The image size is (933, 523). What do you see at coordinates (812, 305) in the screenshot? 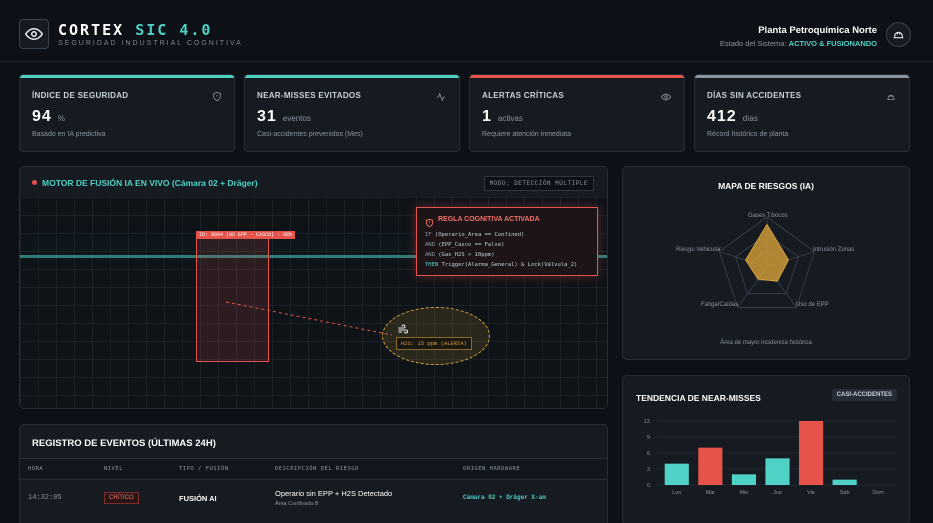
I see `radar-axis-label: Uso de EPP` at bounding box center [812, 305].